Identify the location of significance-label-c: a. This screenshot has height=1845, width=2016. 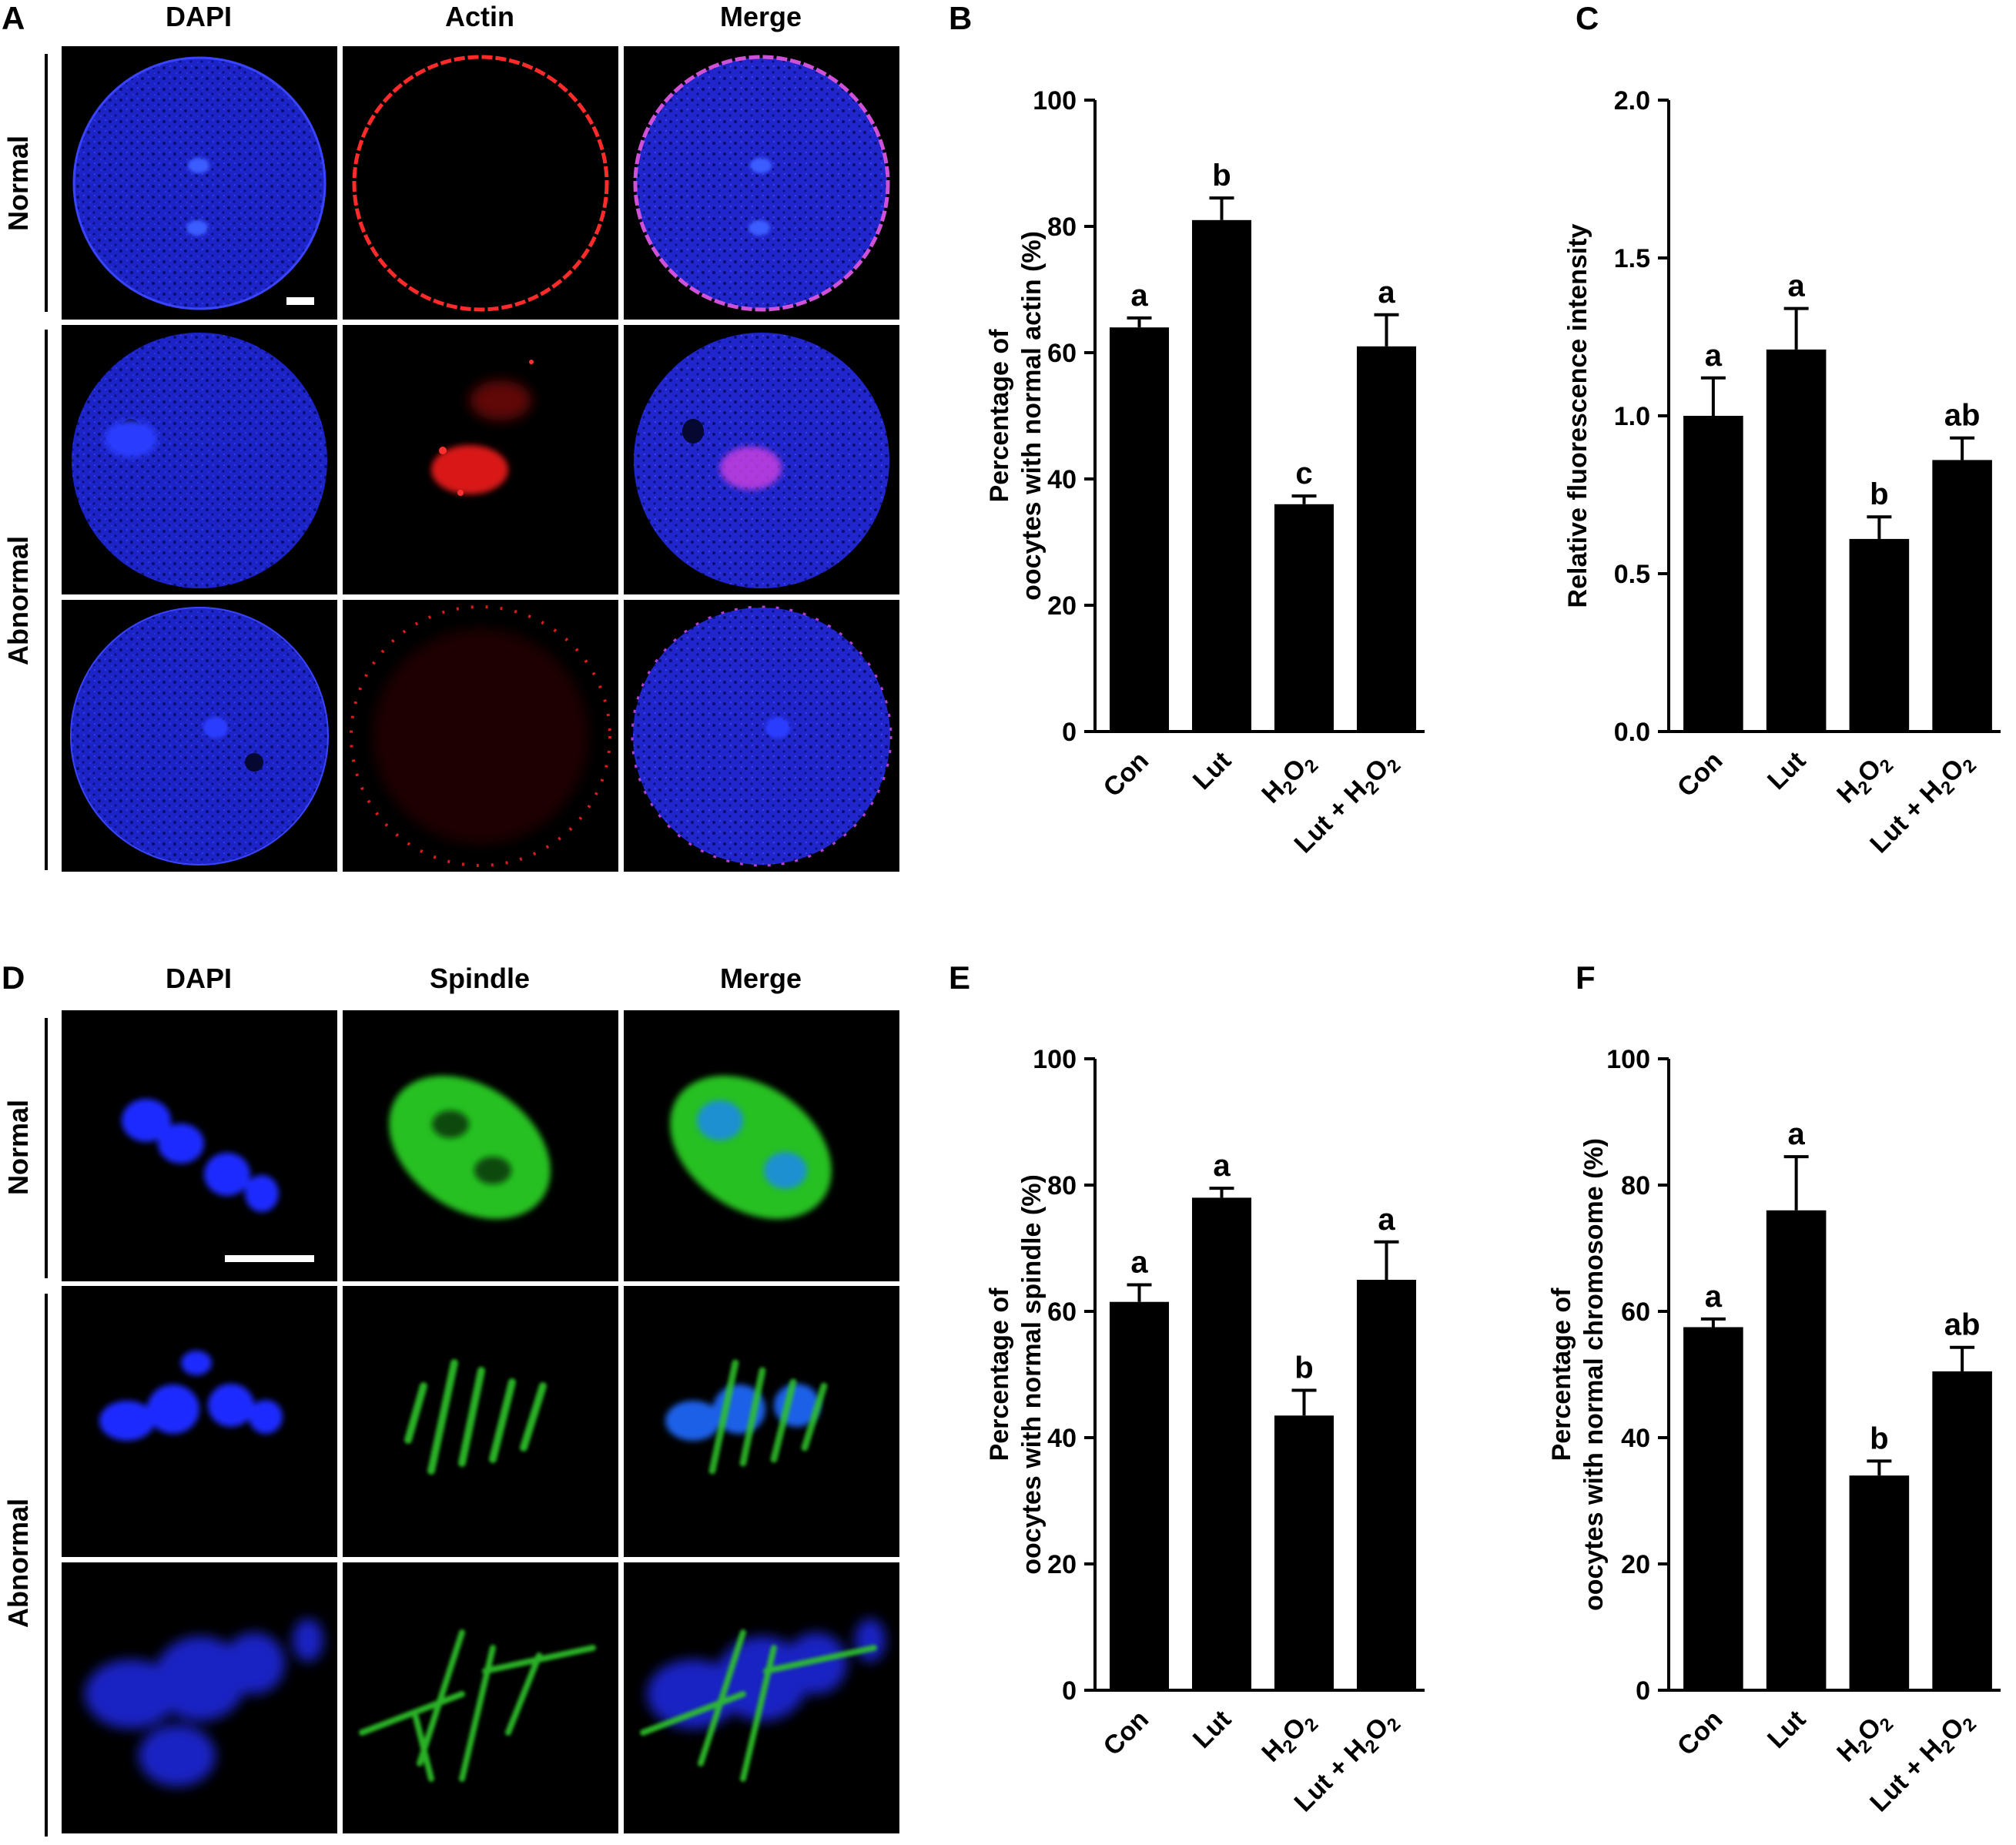
(1714, 356).